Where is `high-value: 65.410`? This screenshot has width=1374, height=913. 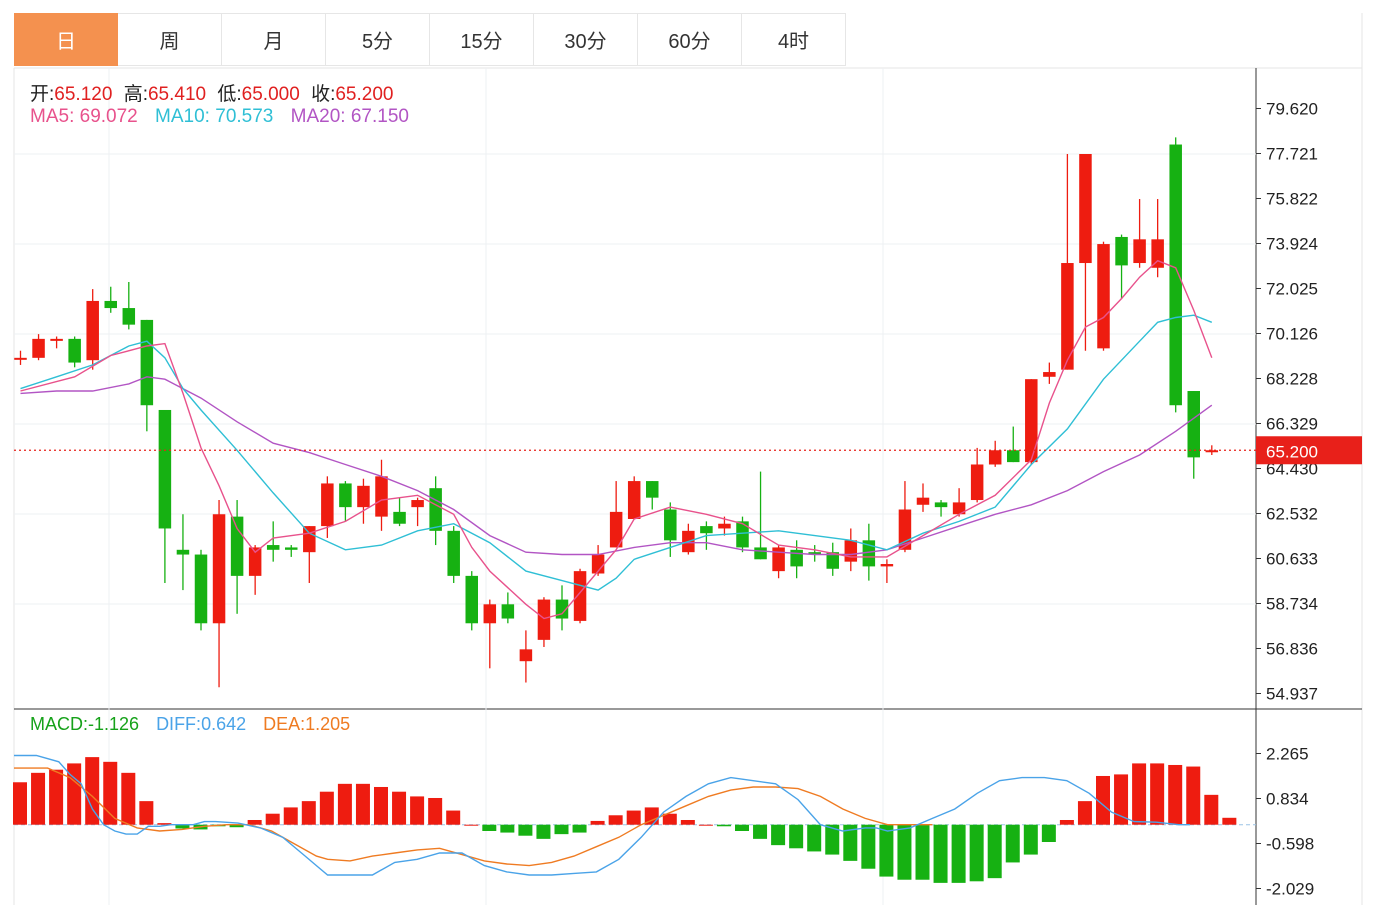 high-value: 65.410 is located at coordinates (177, 94).